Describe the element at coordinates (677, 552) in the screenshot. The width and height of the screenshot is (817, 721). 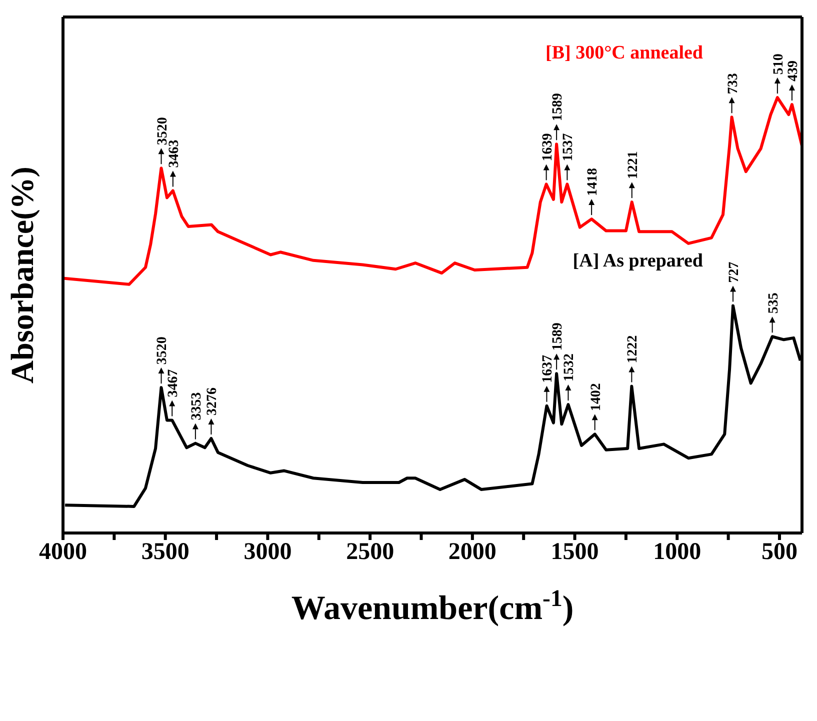
I see `x-tick-label: 1000` at that location.